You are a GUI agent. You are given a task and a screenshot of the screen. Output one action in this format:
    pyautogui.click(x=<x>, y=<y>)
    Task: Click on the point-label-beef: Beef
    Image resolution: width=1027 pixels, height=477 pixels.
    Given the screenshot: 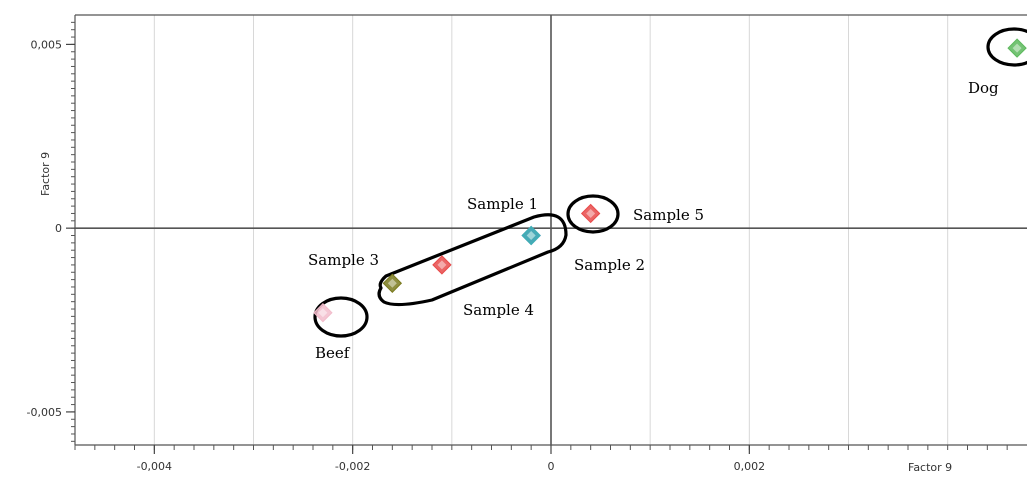 What is the action you would take?
    pyautogui.click(x=333, y=353)
    